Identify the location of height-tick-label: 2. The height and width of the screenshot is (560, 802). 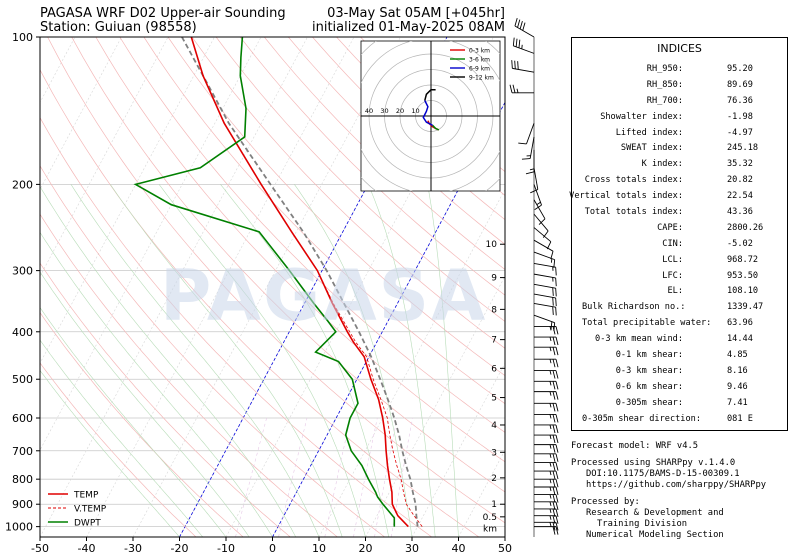
(494, 479).